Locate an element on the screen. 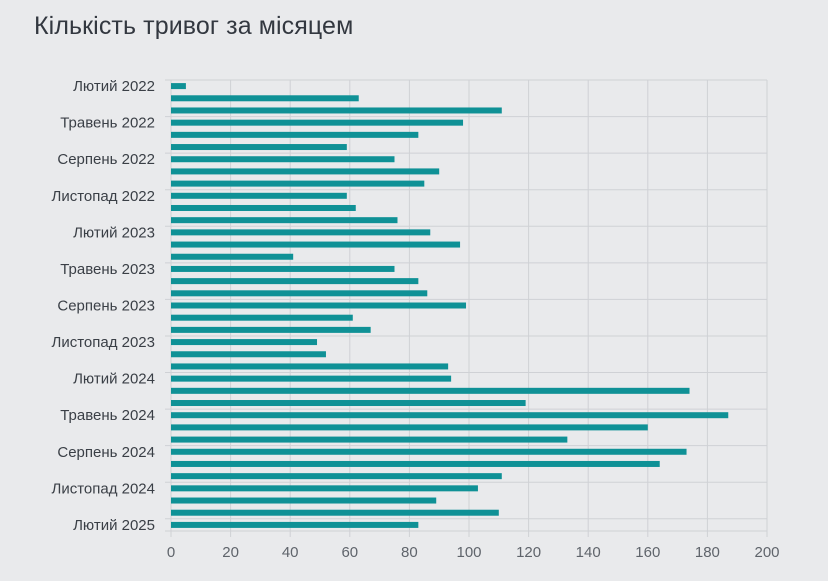  x-tick-label: 20 is located at coordinates (230, 552).